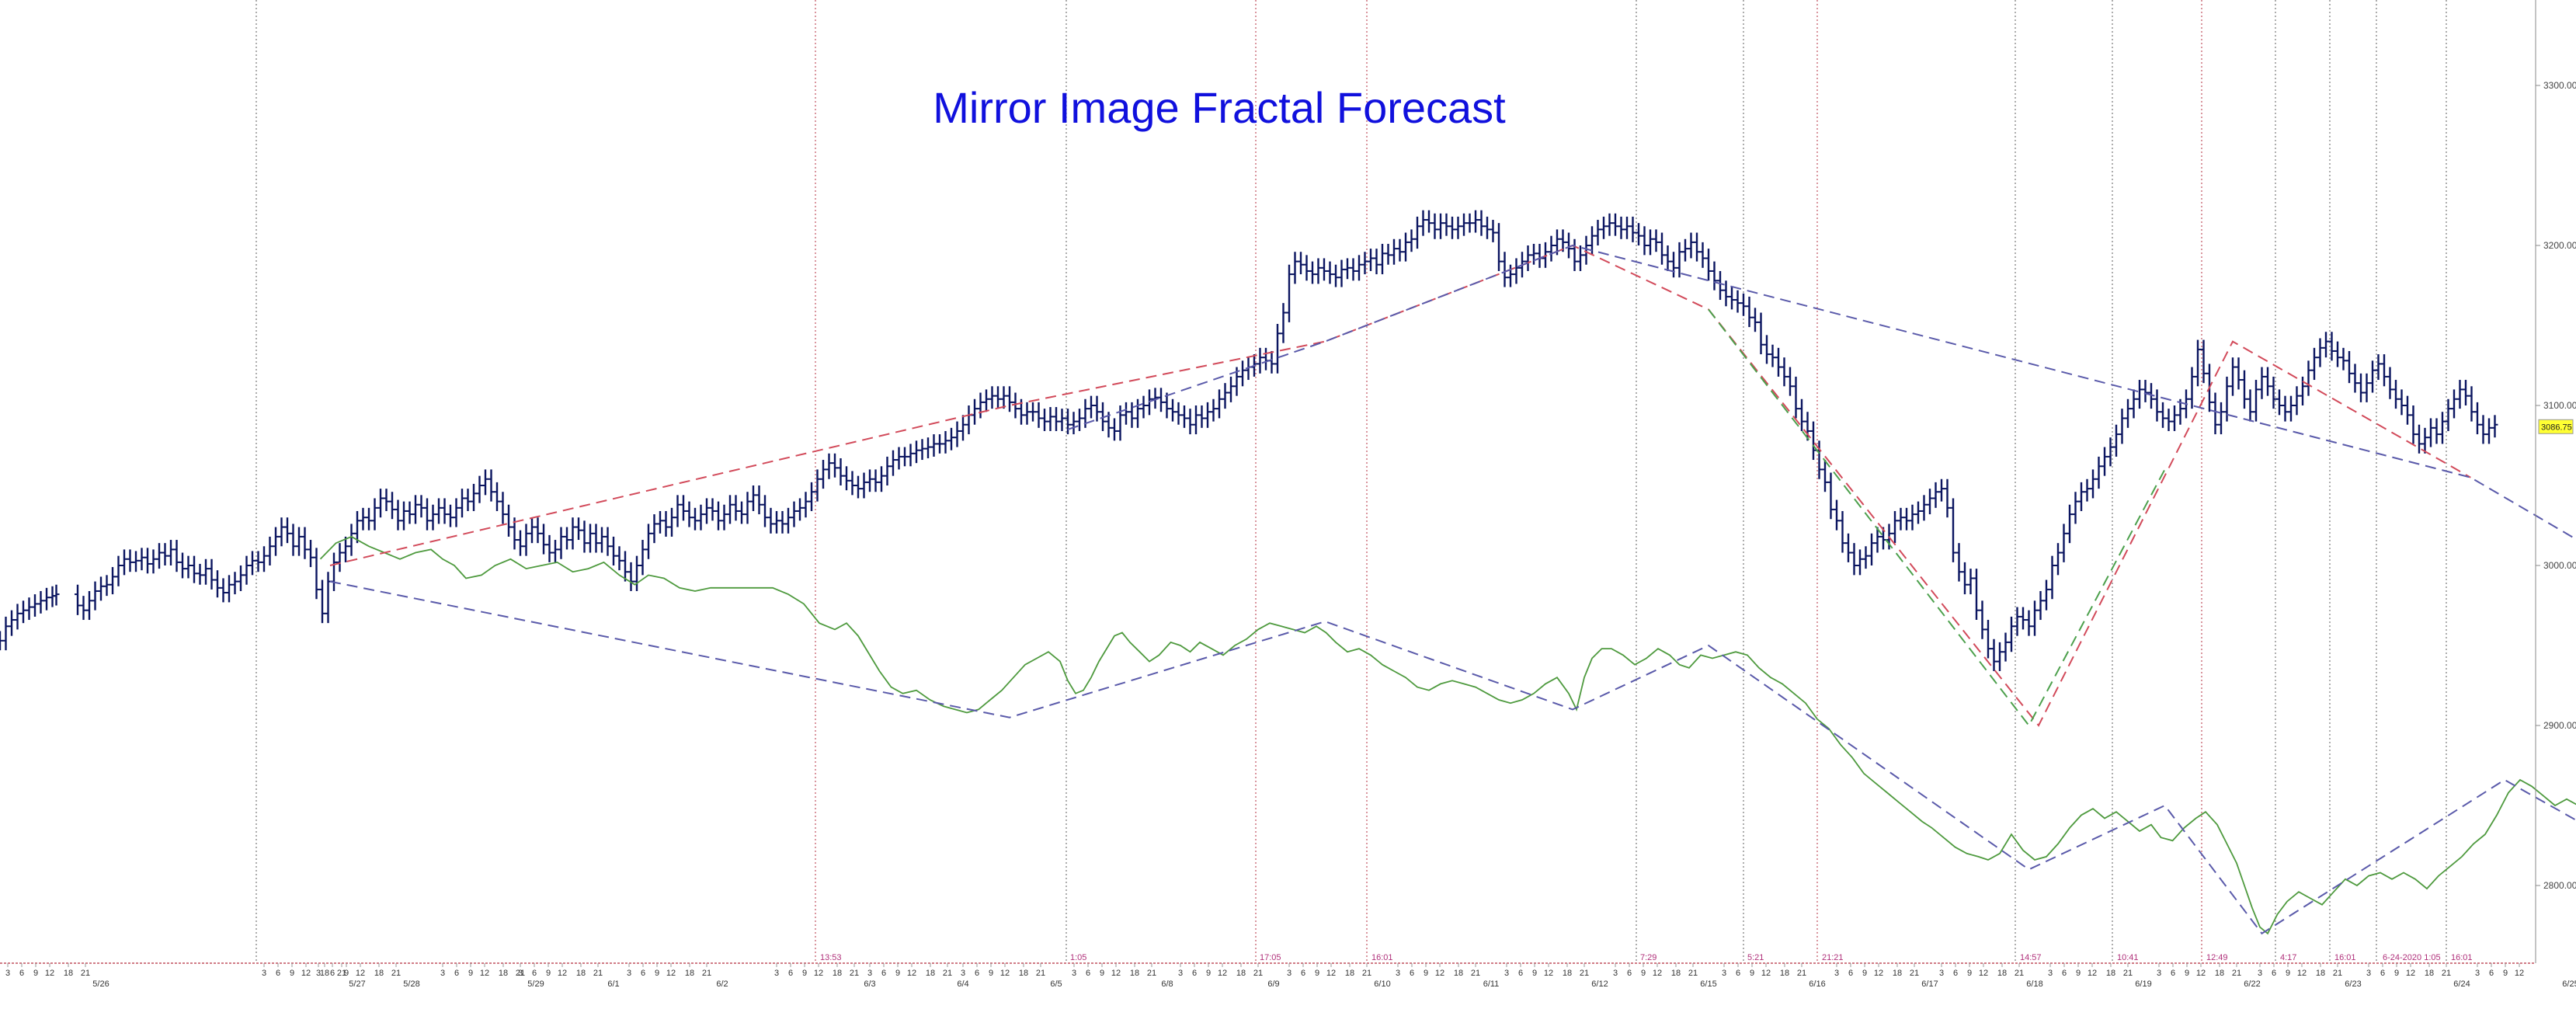 The height and width of the screenshot is (1009, 2576). Describe the element at coordinates (2559, 725) in the screenshot. I see `y-tick-label: 2900.00` at that location.